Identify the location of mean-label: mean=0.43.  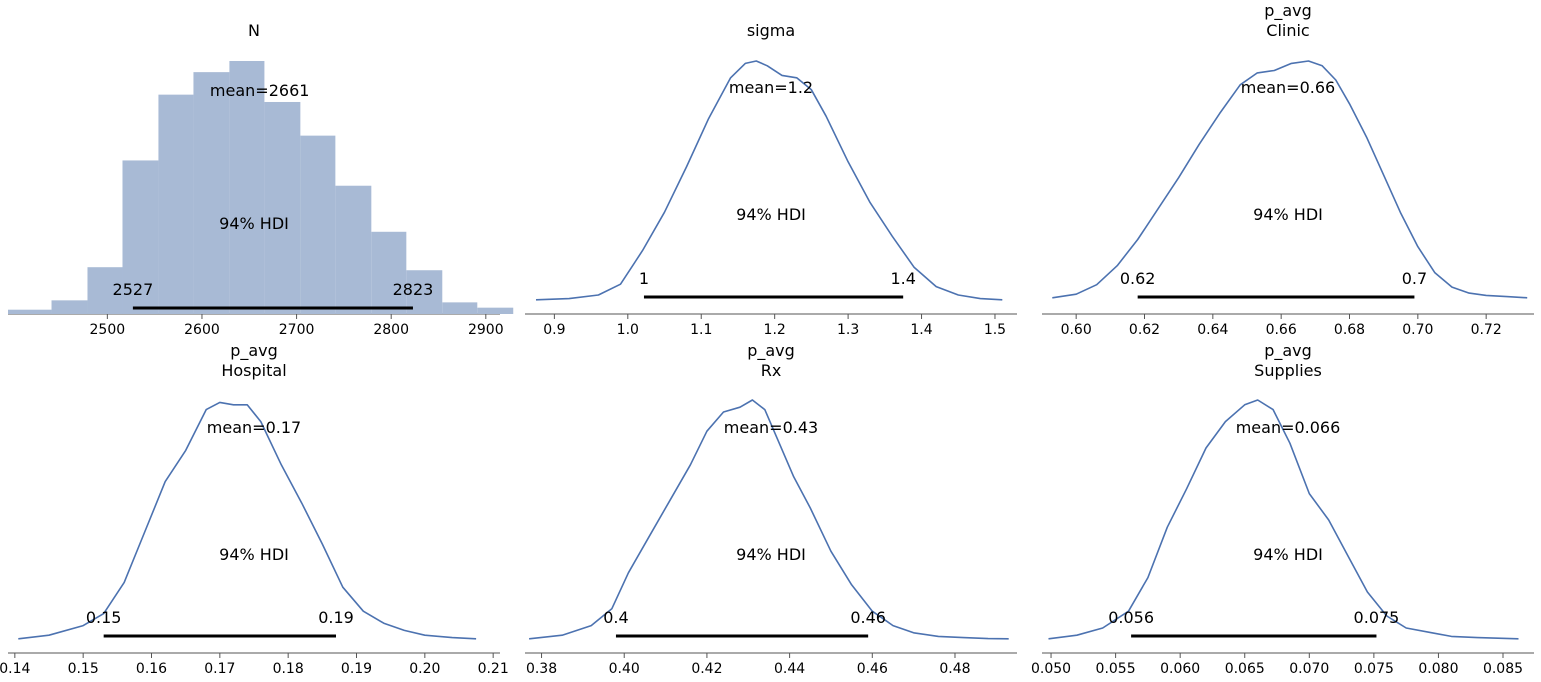
(771, 427).